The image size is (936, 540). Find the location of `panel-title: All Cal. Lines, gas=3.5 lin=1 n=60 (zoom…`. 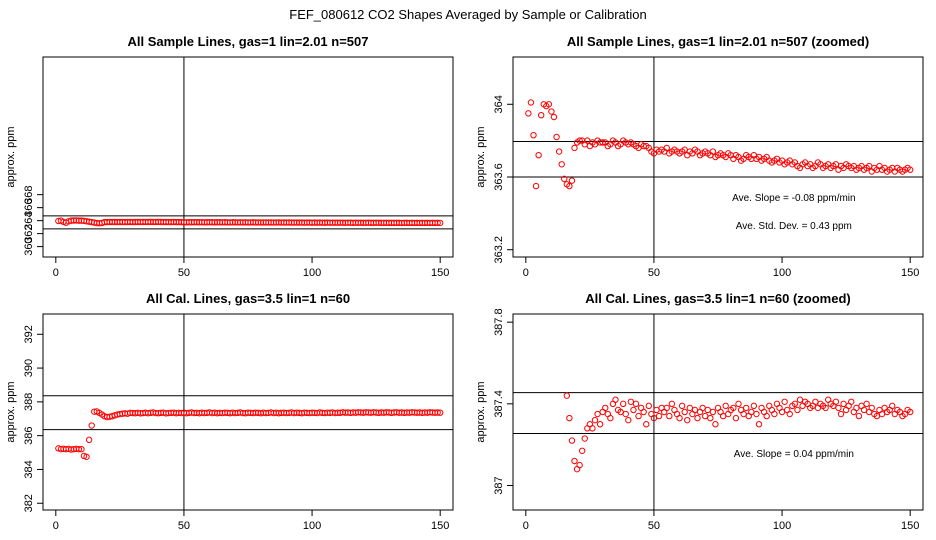

panel-title: All Cal. Lines, gas=3.5 lin=1 n=60 (zoom… is located at coordinates (718, 298).